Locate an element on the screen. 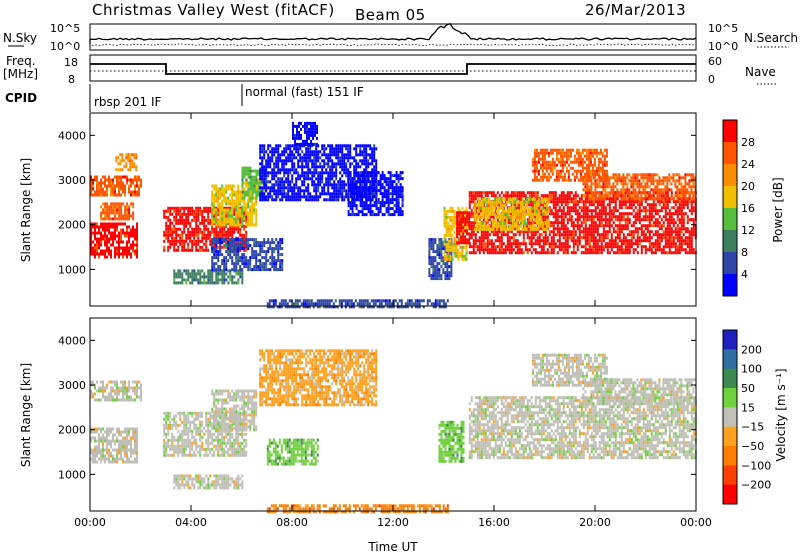  echo-region is located at coordinates (117, 211).